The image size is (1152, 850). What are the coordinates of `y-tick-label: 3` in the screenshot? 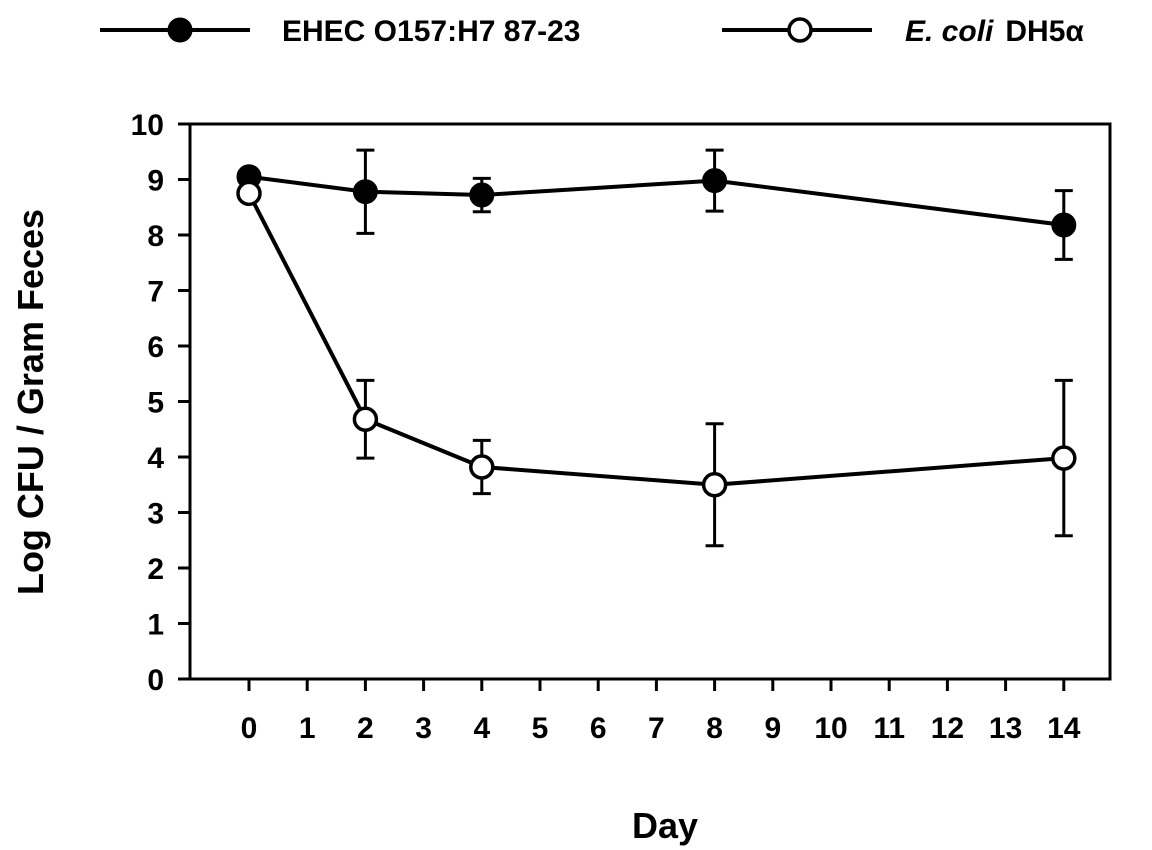 It's located at (155, 514).